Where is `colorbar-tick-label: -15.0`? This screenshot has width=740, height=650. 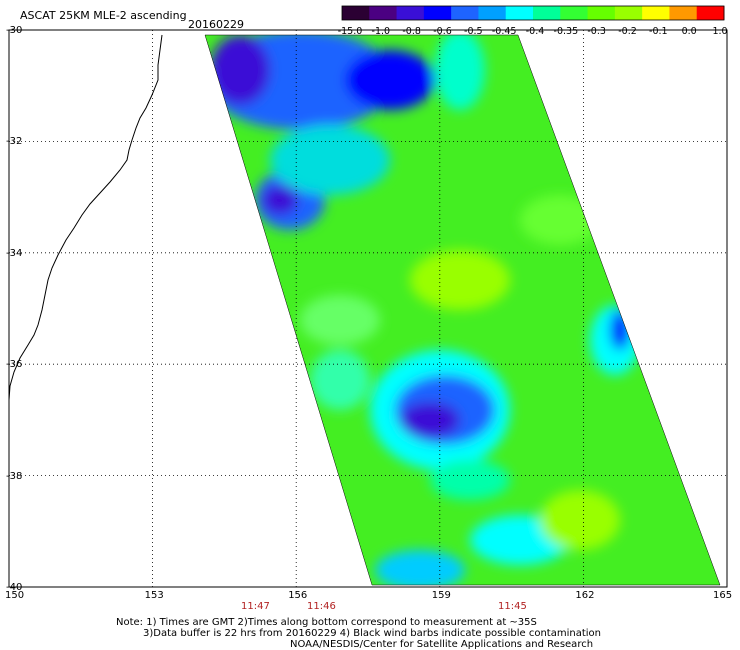
colorbar-tick-label: -15.0 is located at coordinates (350, 31).